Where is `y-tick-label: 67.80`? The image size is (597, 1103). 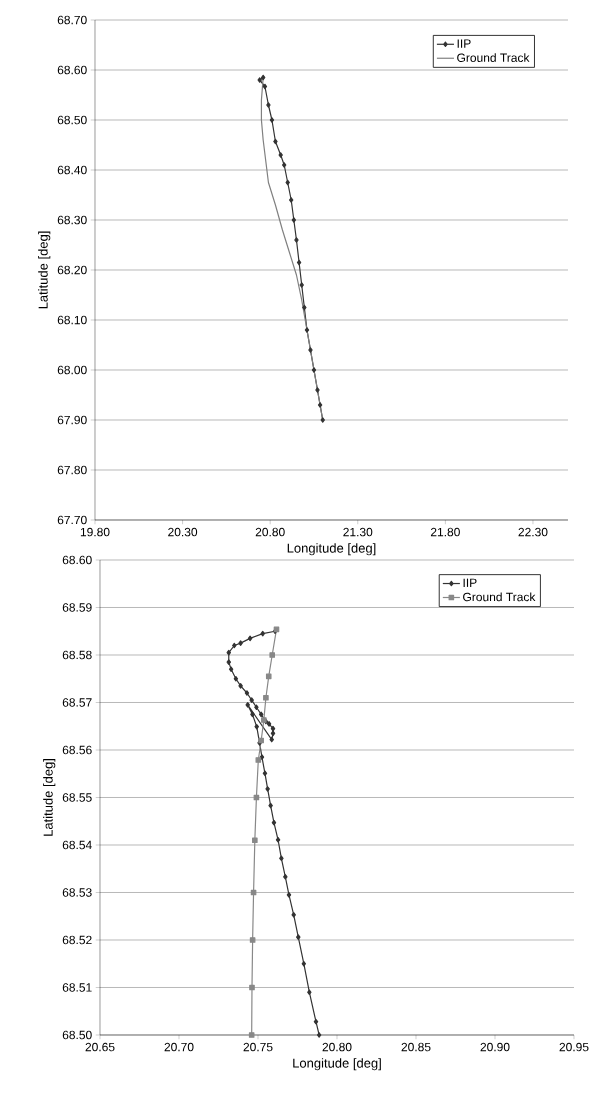 y-tick-label: 67.80 is located at coordinates (72, 470).